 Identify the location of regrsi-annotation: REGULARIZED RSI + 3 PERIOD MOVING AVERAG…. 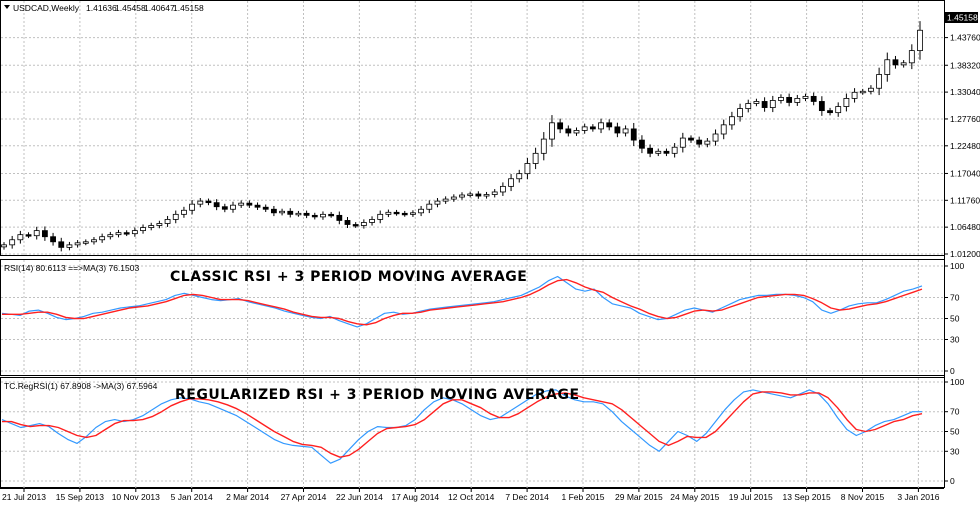
(377, 395).